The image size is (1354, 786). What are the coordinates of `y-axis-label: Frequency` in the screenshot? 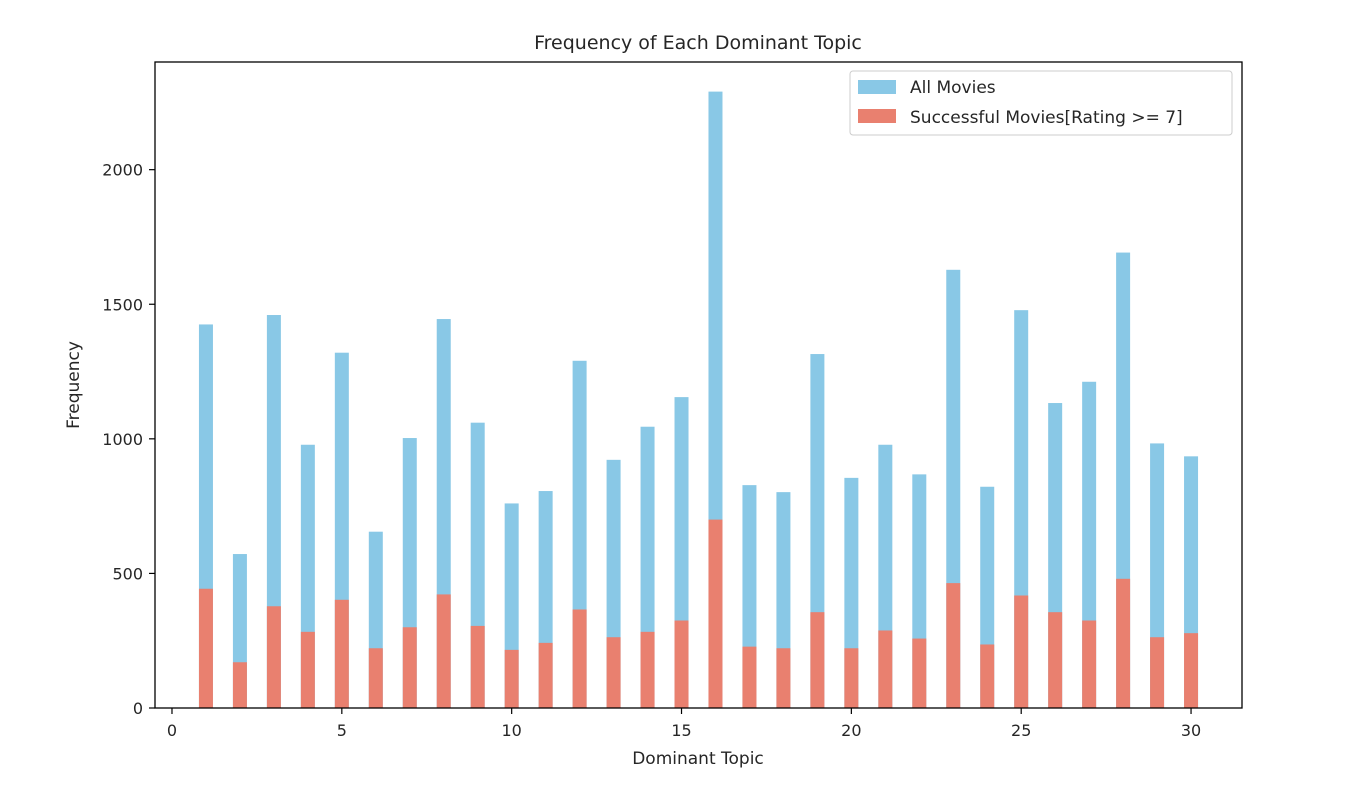 It's located at (74, 385).